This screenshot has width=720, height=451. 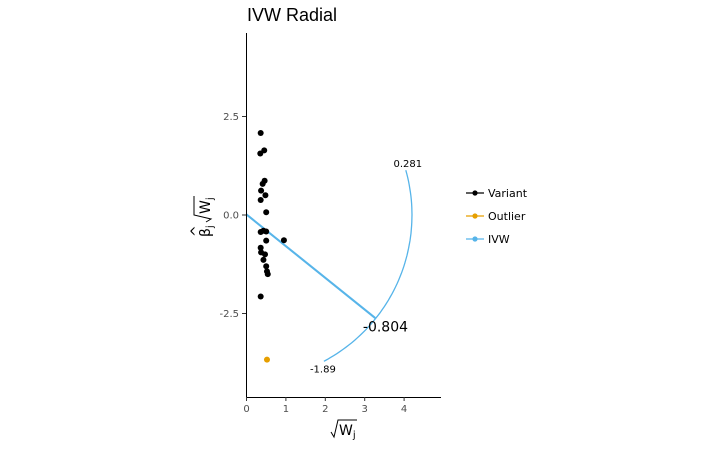 I want to click on plot-area: 0.281 -0.804 -1.89, so click(x=334, y=252).